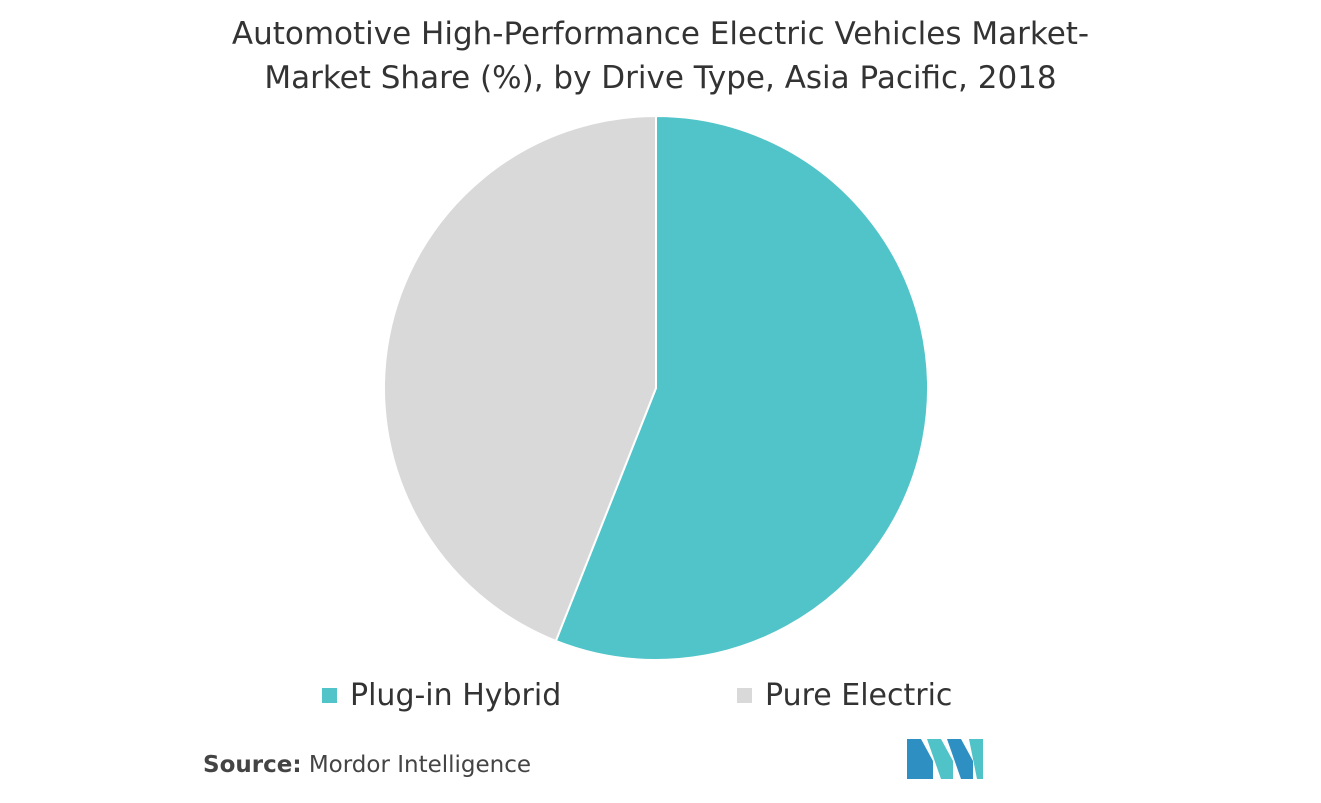 This screenshot has width=1321, height=803. Describe the element at coordinates (252, 765) in the screenshot. I see `source-label: Source:` at that location.